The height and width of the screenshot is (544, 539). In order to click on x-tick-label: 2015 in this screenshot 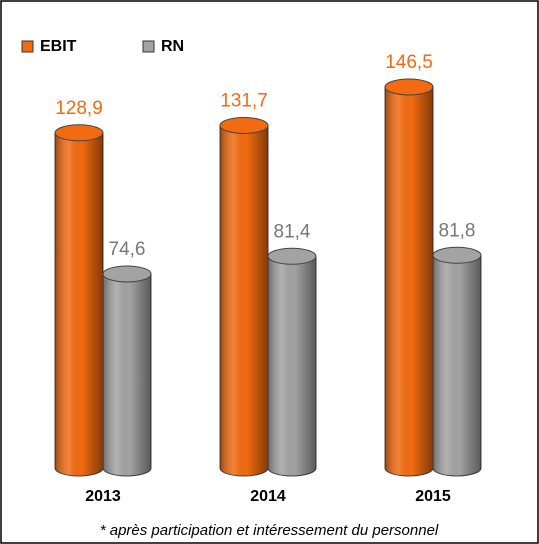, I will do `click(433, 496)`.